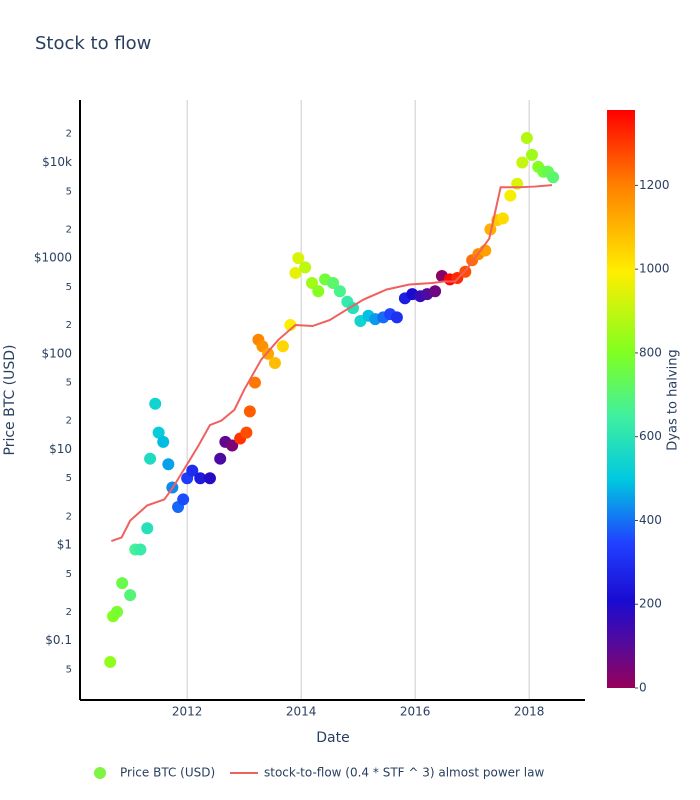 The image size is (700, 800). I want to click on colorbar-tick-label: 0, so click(643, 688).